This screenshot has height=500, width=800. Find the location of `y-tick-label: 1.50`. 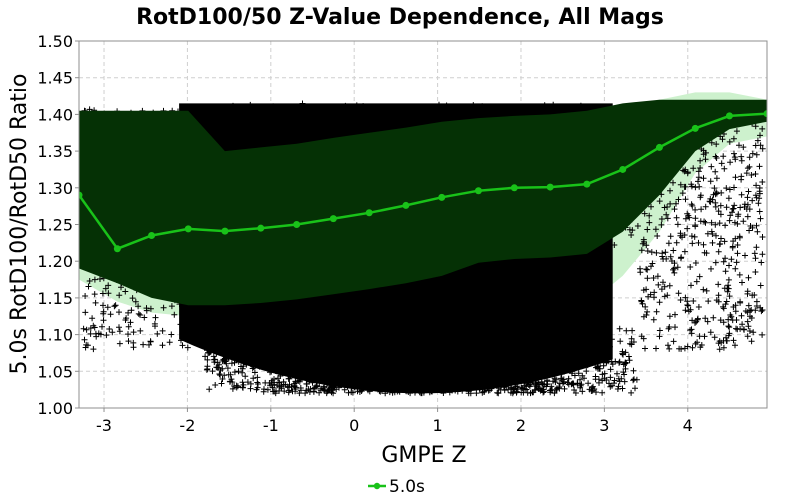

y-tick-label: 1.50 is located at coordinates (55, 41).